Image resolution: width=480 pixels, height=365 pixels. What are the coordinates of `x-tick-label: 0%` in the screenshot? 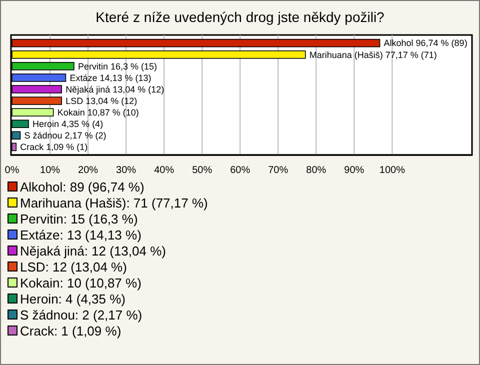 It's located at (12, 170).